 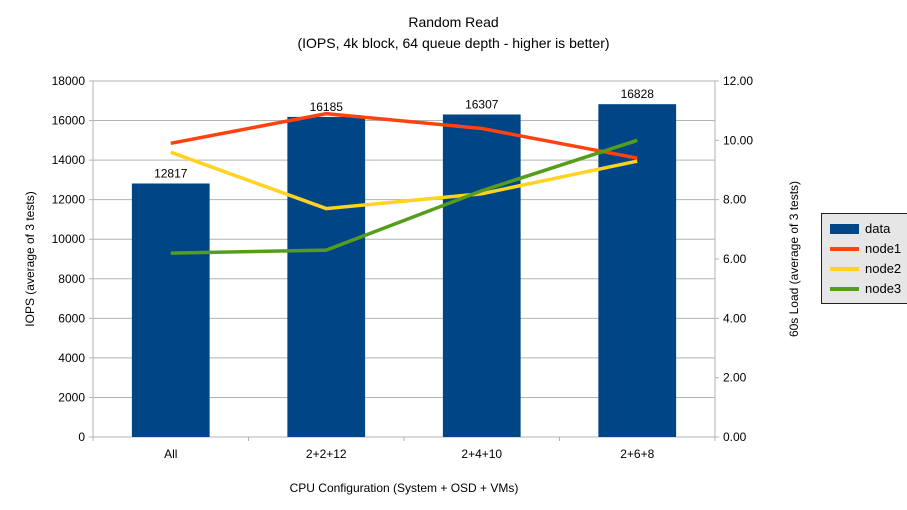 I want to click on bar-value-label: 16828, so click(x=638, y=94).